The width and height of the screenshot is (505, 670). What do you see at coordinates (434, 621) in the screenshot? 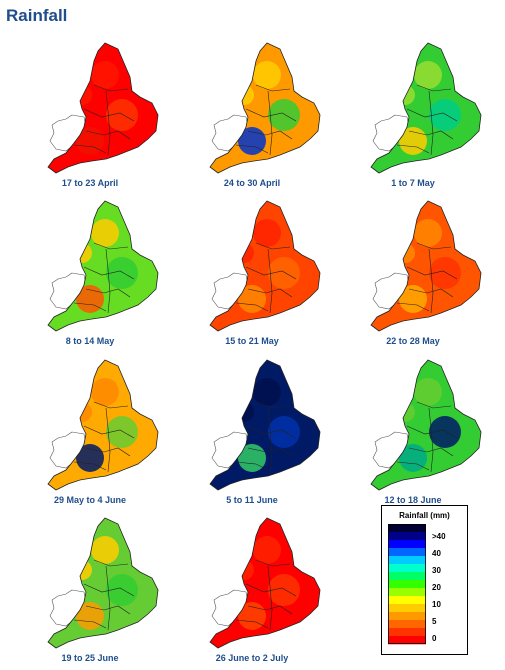
I see `legend-label: 5` at bounding box center [434, 621].